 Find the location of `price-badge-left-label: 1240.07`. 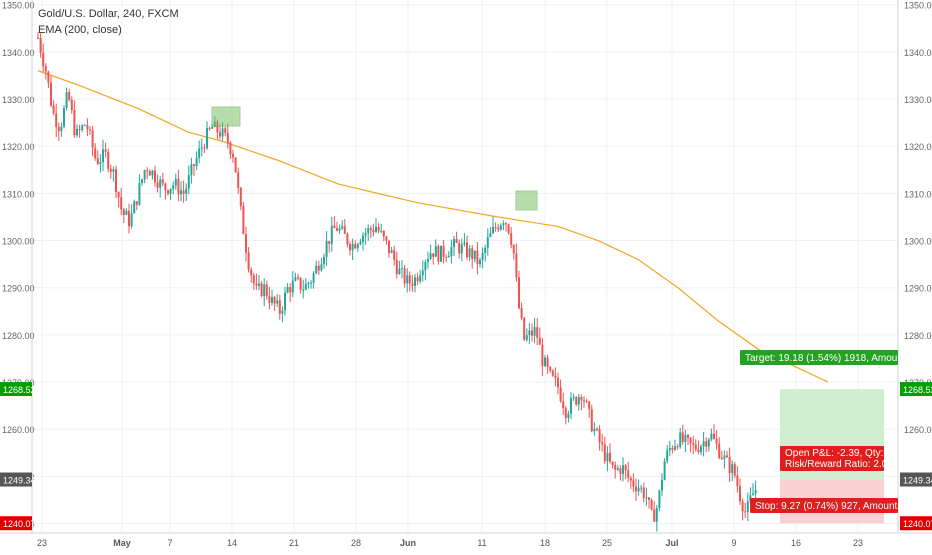

price-badge-left-label: 1240.07 is located at coordinates (19, 524).